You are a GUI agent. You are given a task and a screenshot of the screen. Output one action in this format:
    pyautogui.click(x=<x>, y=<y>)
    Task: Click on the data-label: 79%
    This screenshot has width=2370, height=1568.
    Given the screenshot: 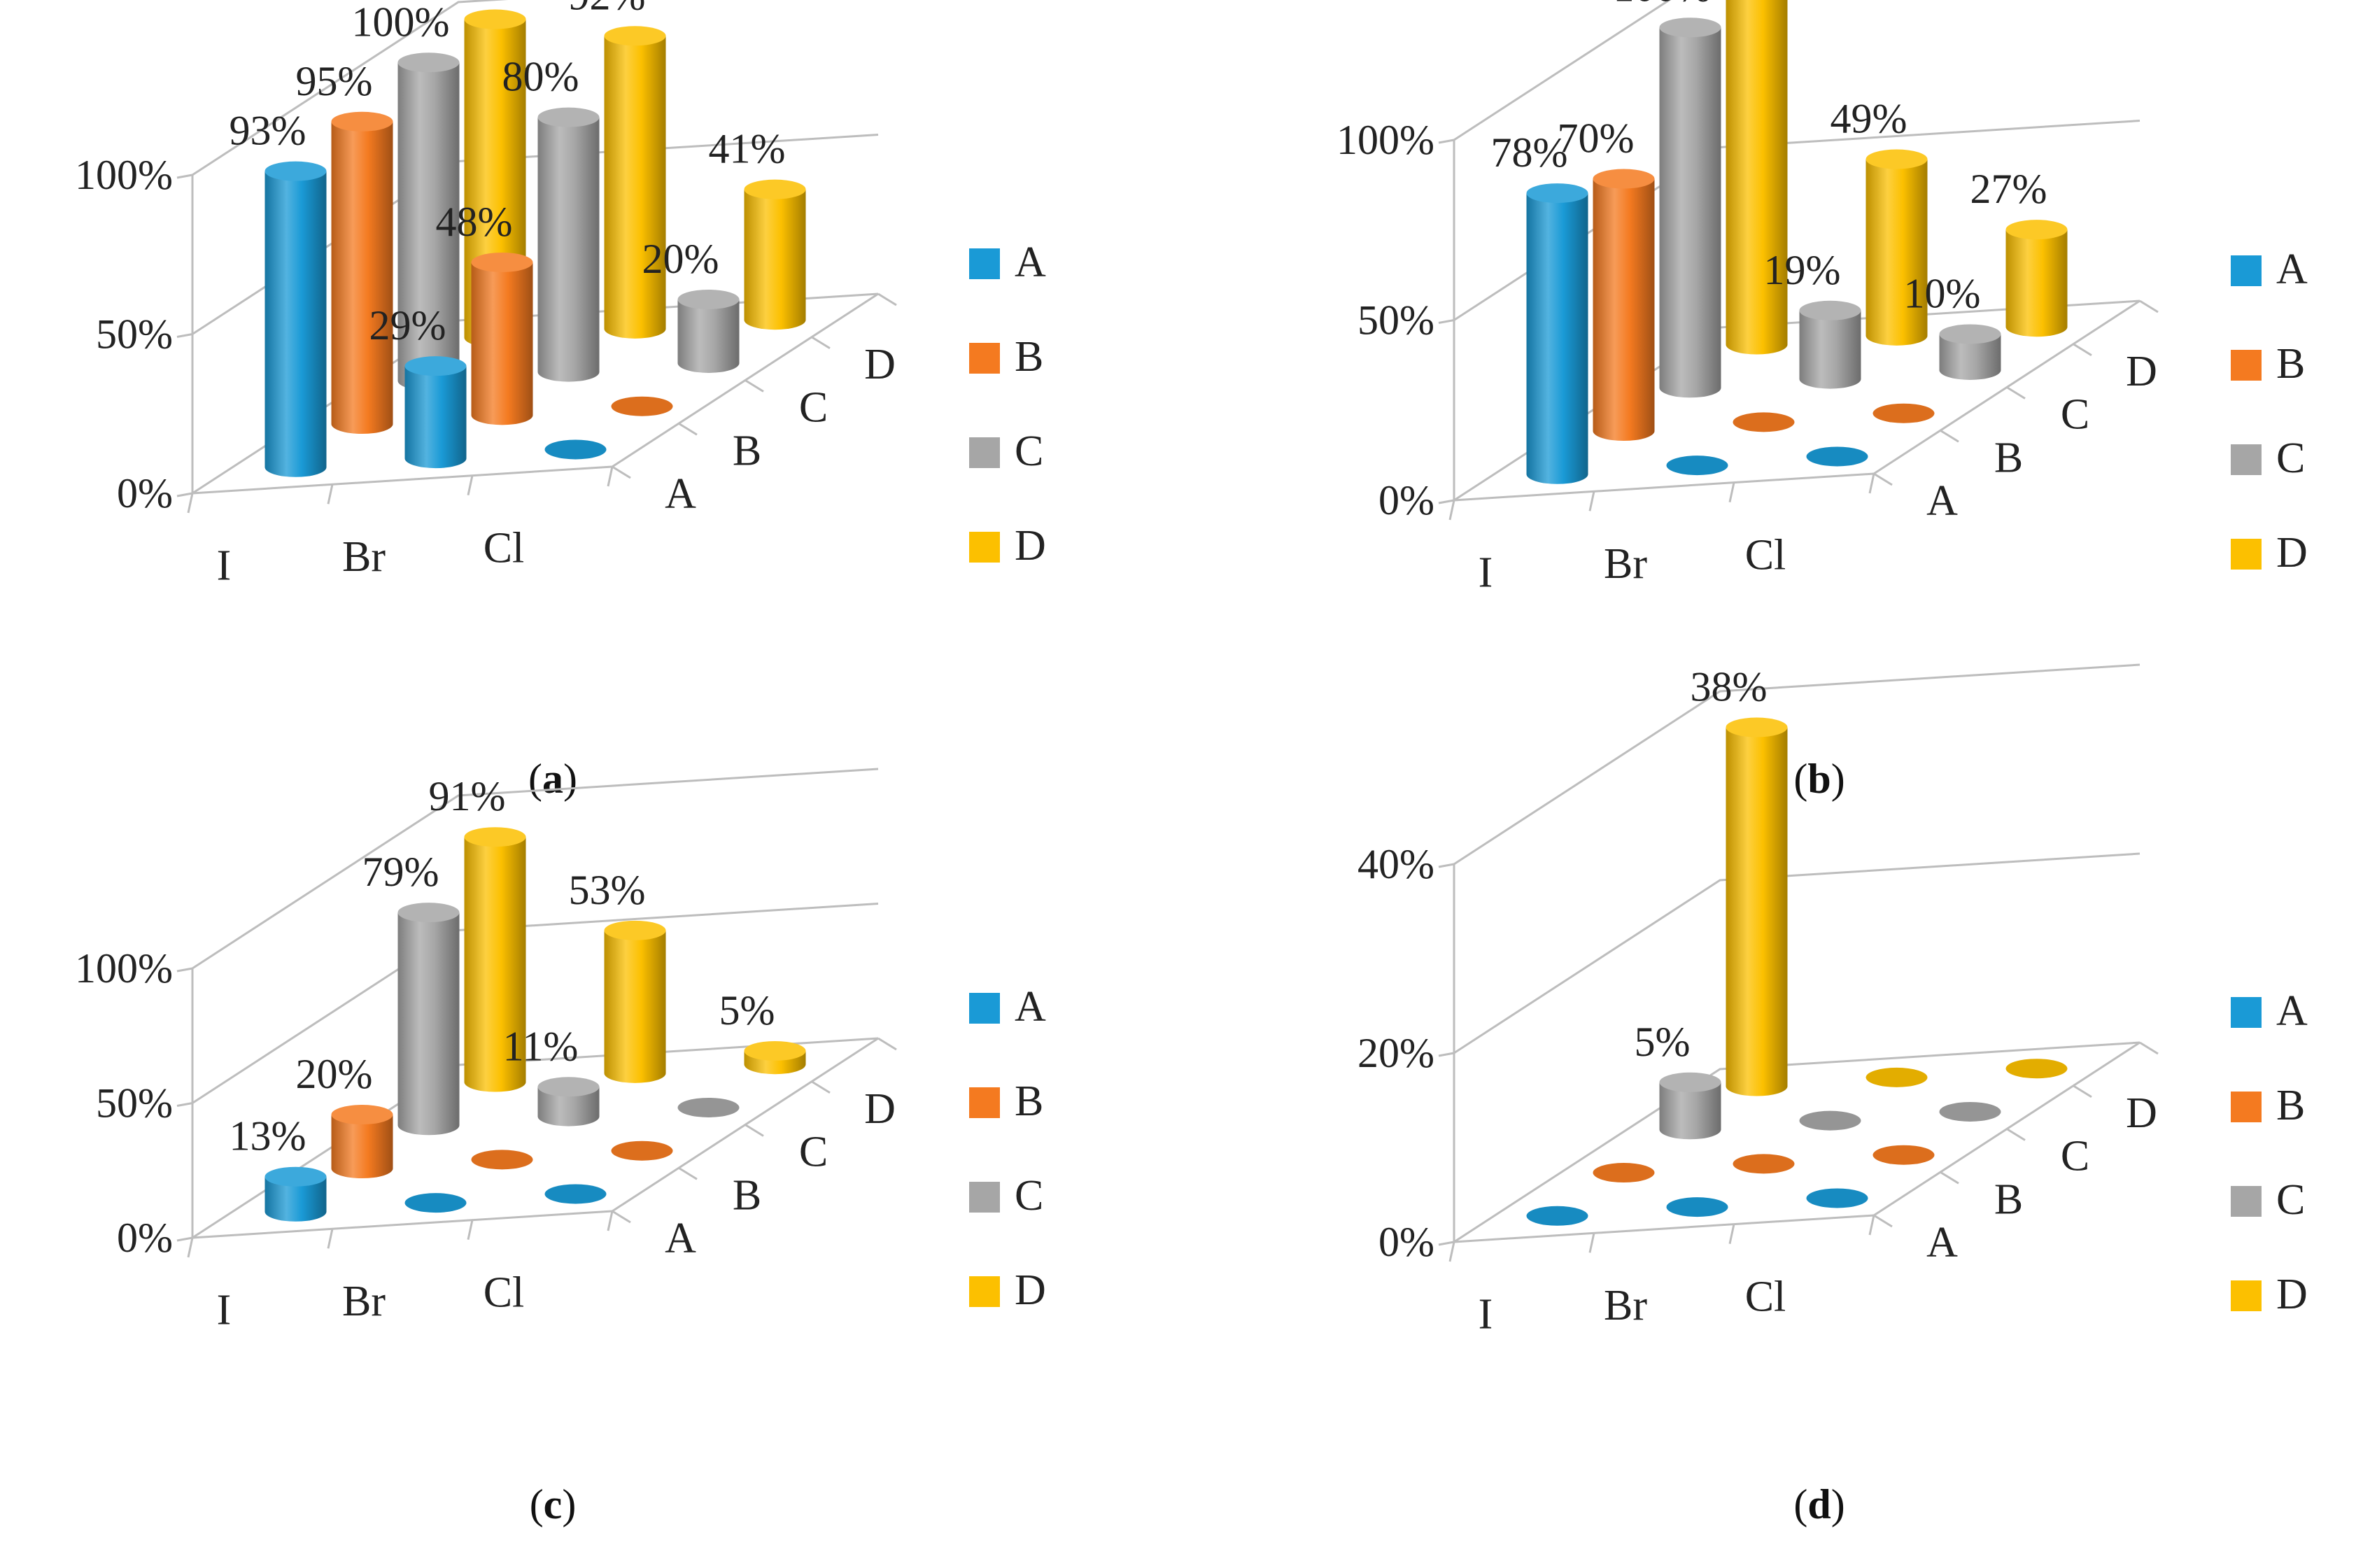 What is the action you would take?
    pyautogui.click(x=401, y=872)
    